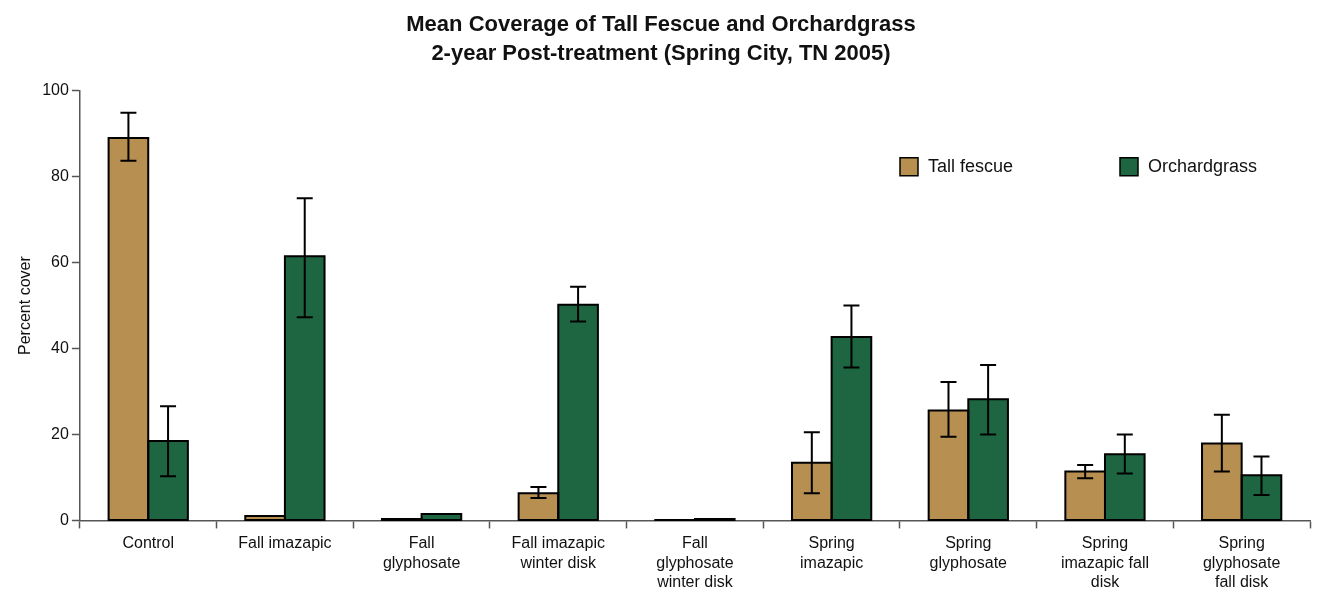 This screenshot has height=606, width=1328. What do you see at coordinates (695, 562) in the screenshot?
I see `x-tick-label: Fall glyphosate winter disk` at bounding box center [695, 562].